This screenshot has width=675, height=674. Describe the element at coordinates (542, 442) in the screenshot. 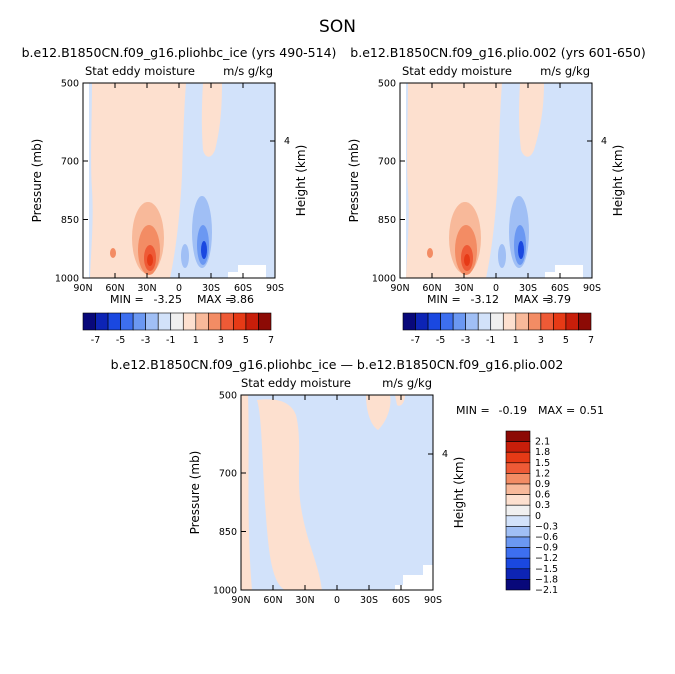

I see `colorbar-label: 2.1` at that location.